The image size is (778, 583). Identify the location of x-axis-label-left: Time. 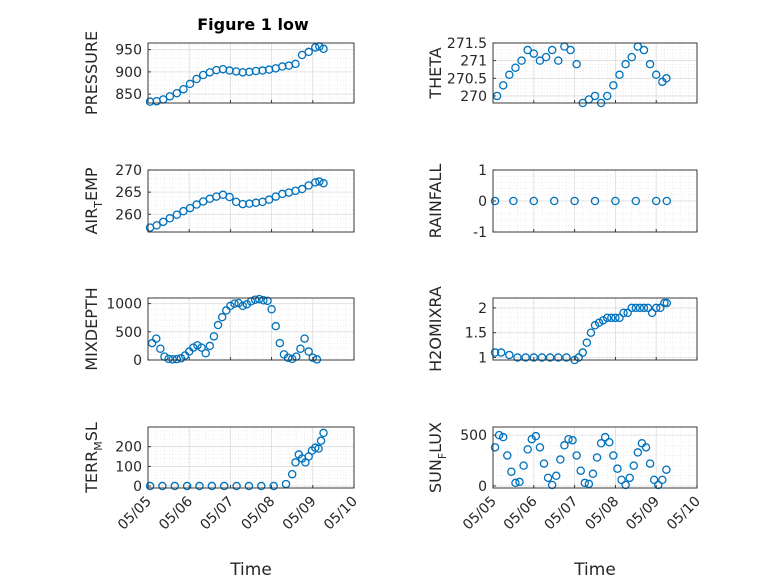
(250, 570).